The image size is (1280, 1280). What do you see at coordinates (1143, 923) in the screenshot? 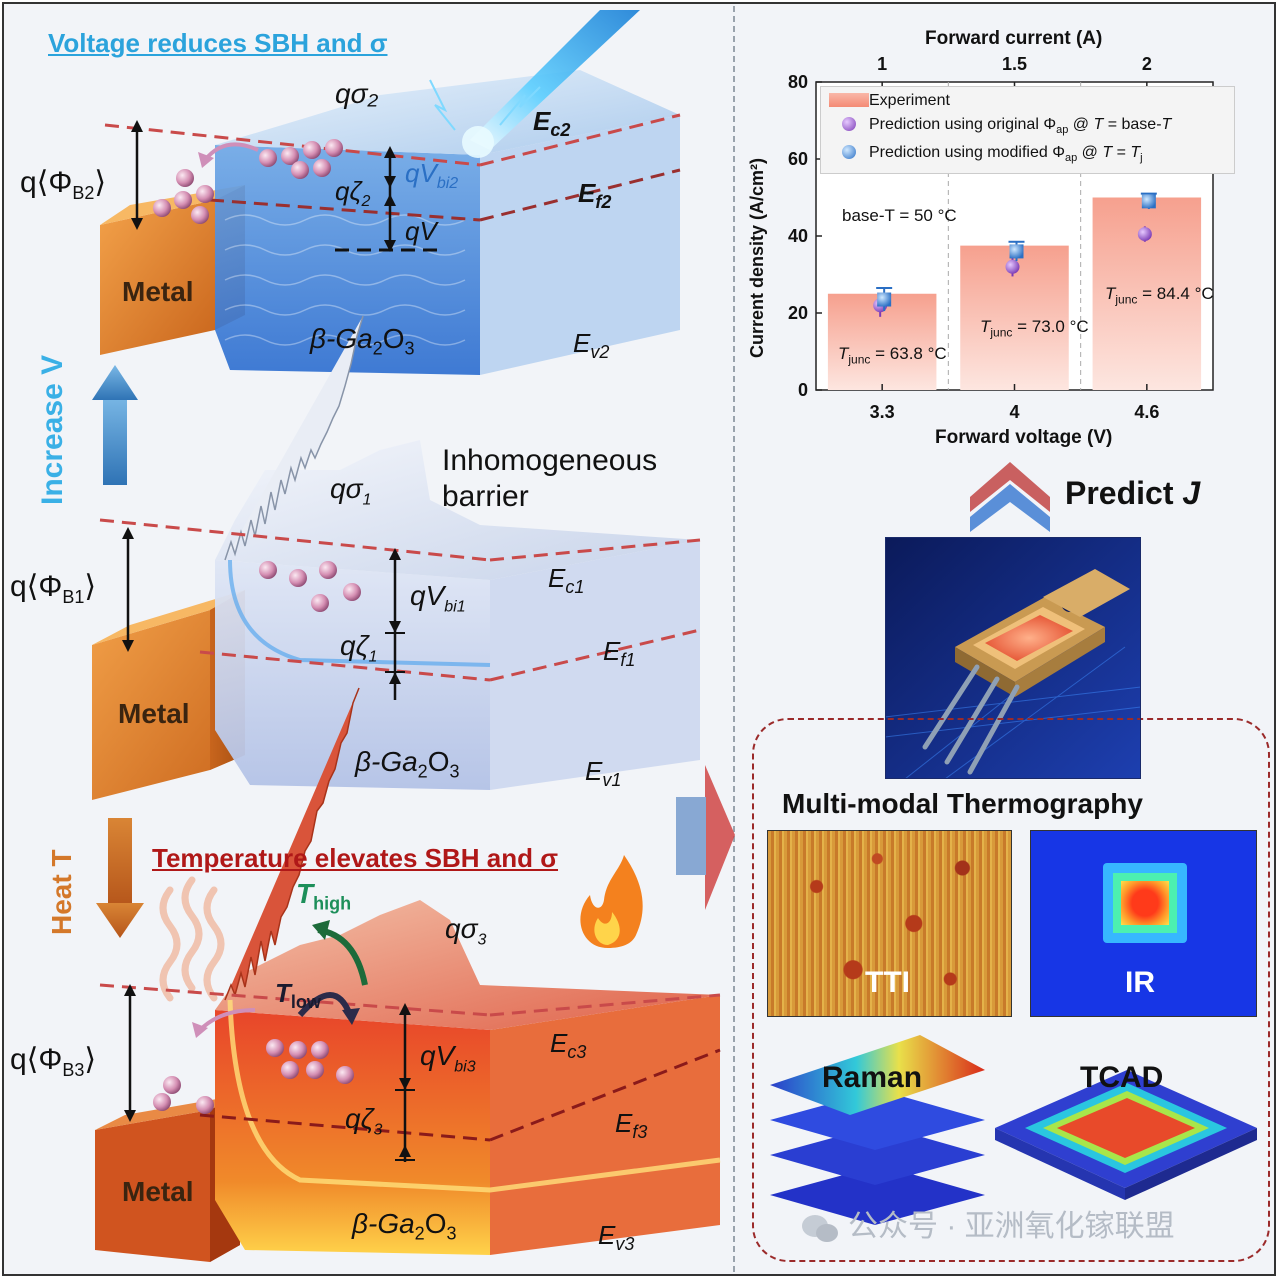
I see `ir-image` at bounding box center [1143, 923].